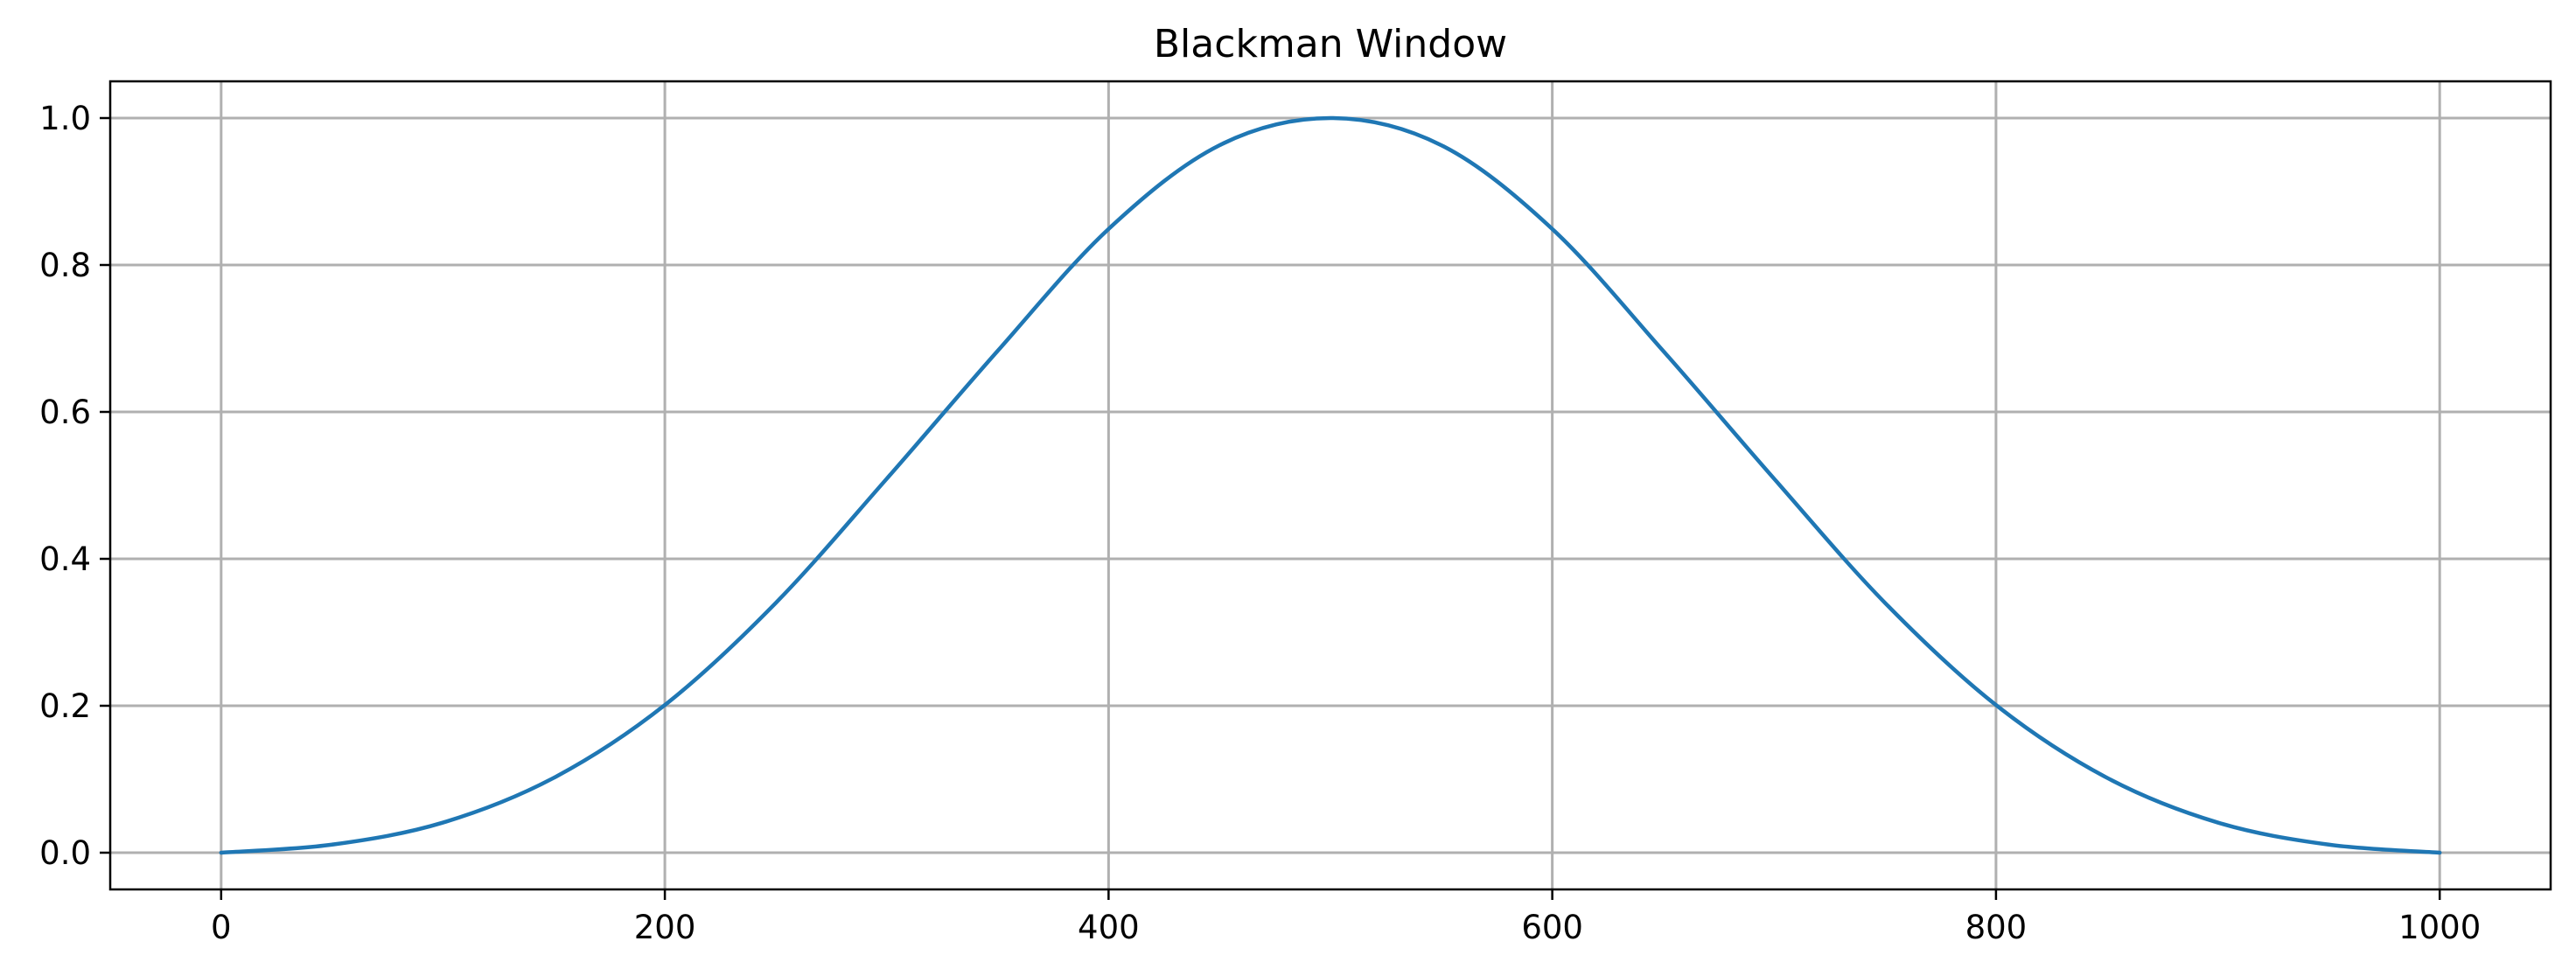 Image resolution: width=2576 pixels, height=976 pixels. I want to click on y-tick-label: 0.8, so click(65, 265).